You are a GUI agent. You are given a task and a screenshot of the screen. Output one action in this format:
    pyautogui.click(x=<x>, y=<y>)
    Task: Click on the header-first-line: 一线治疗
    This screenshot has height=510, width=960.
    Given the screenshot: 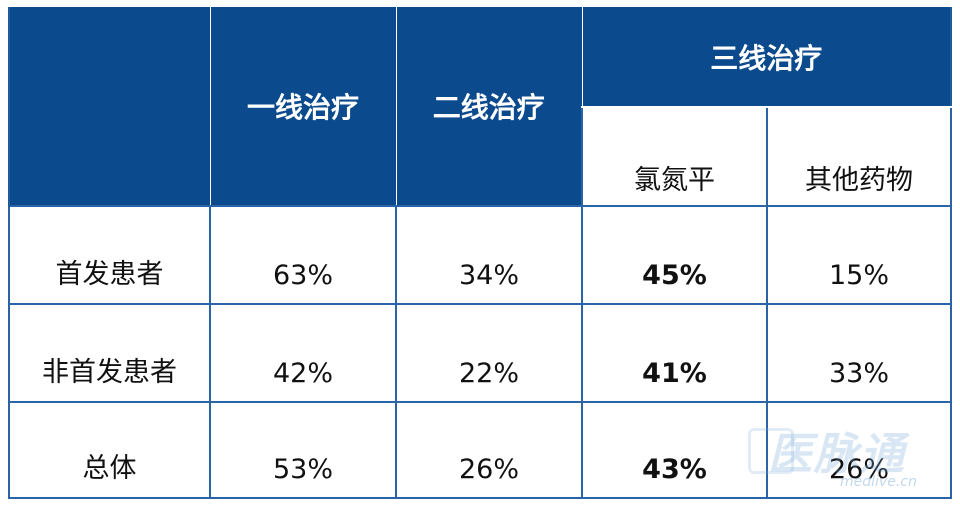 What is the action you would take?
    pyautogui.click(x=303, y=106)
    